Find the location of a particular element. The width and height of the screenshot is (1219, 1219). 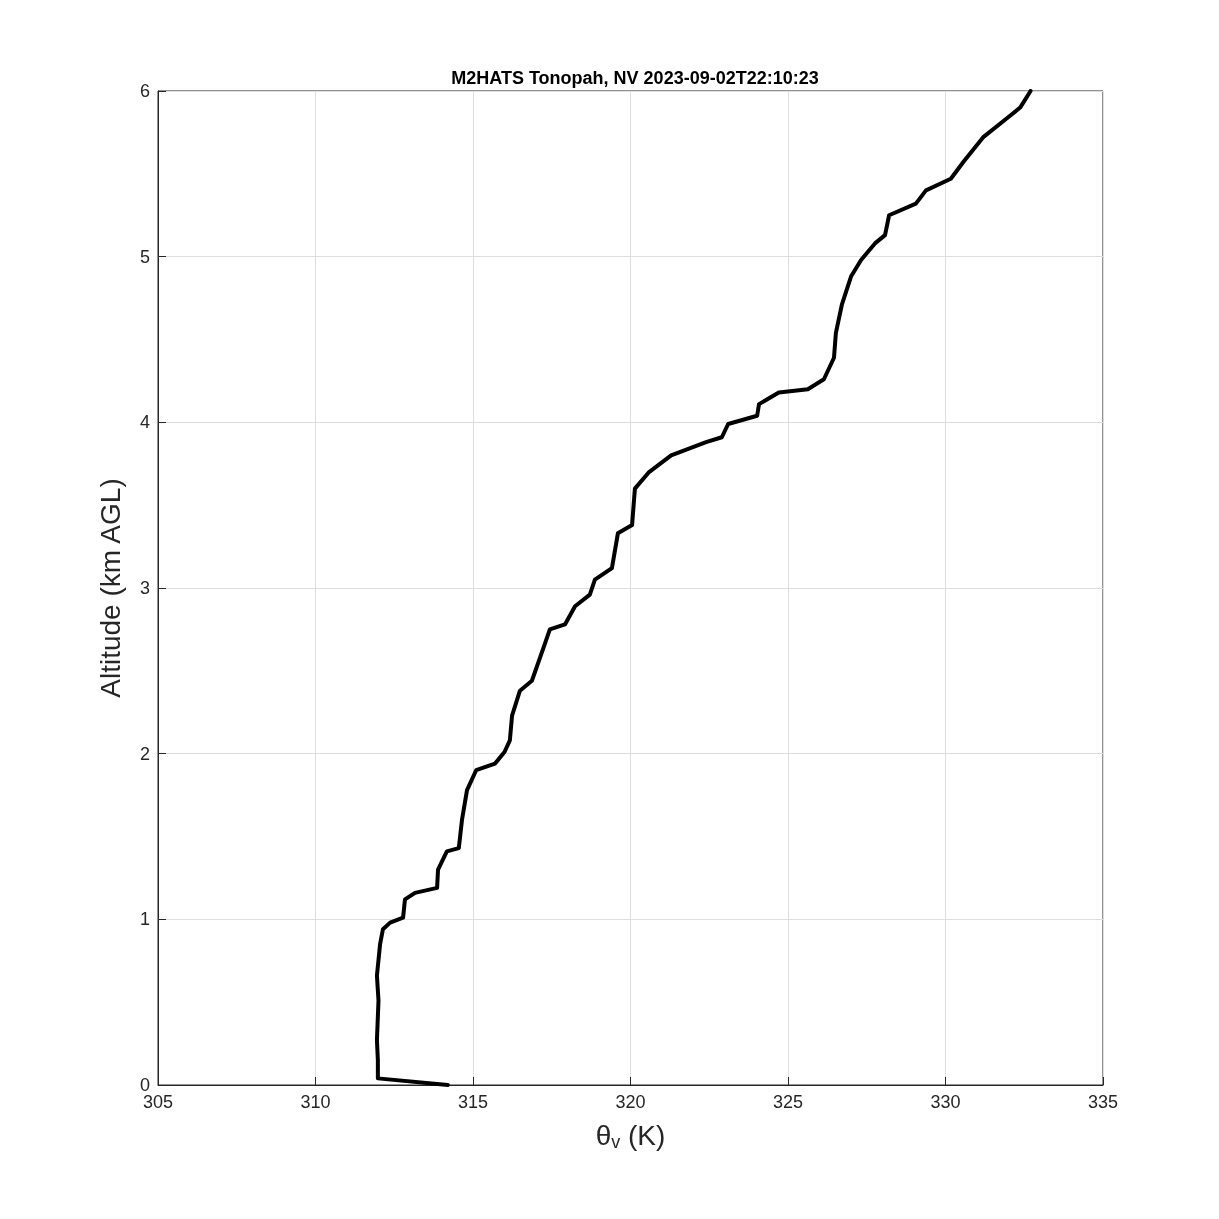

x-tick-label: 325 is located at coordinates (788, 1102).